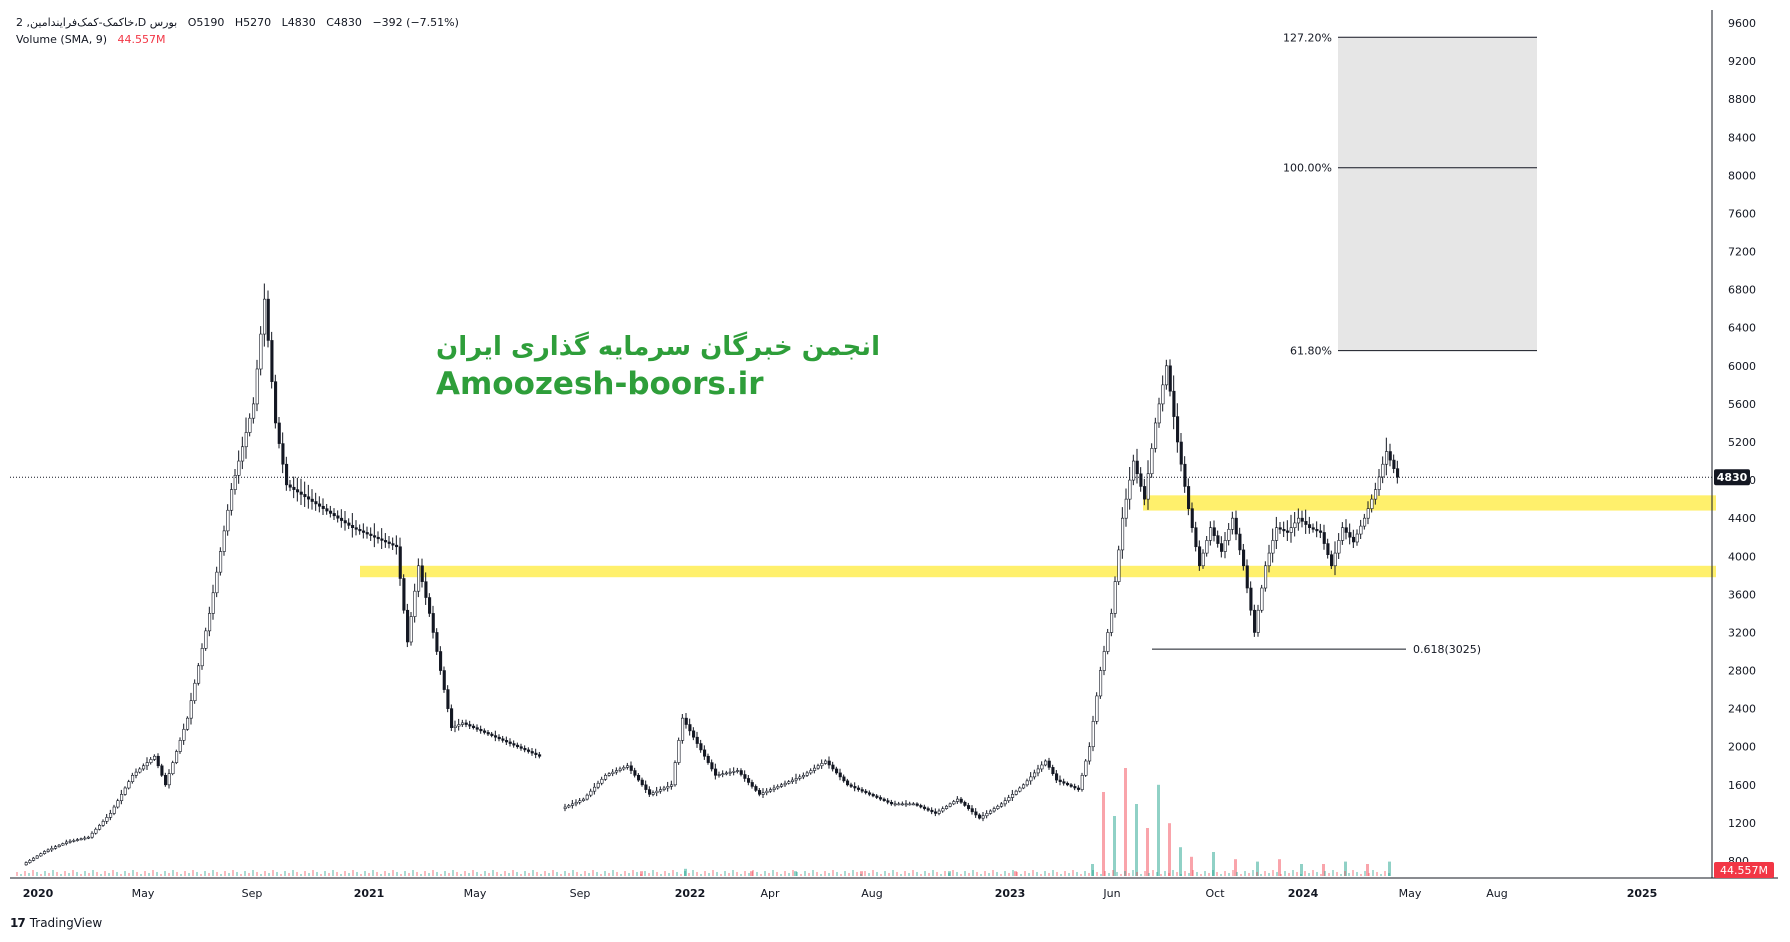 Image resolution: width=1790 pixels, height=942 pixels. Describe the element at coordinates (369, 893) in the screenshot. I see `x-tick-label: 2021` at that location.